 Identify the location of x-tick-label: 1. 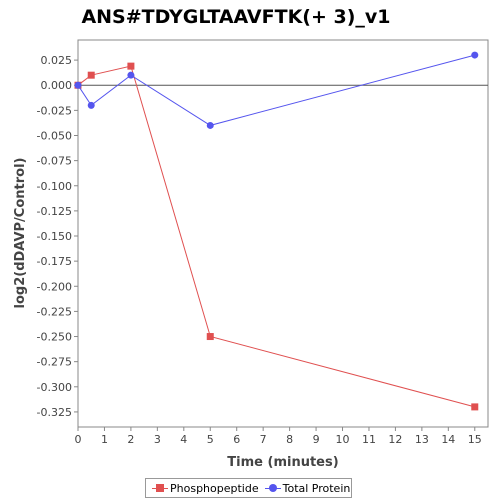
(104, 439).